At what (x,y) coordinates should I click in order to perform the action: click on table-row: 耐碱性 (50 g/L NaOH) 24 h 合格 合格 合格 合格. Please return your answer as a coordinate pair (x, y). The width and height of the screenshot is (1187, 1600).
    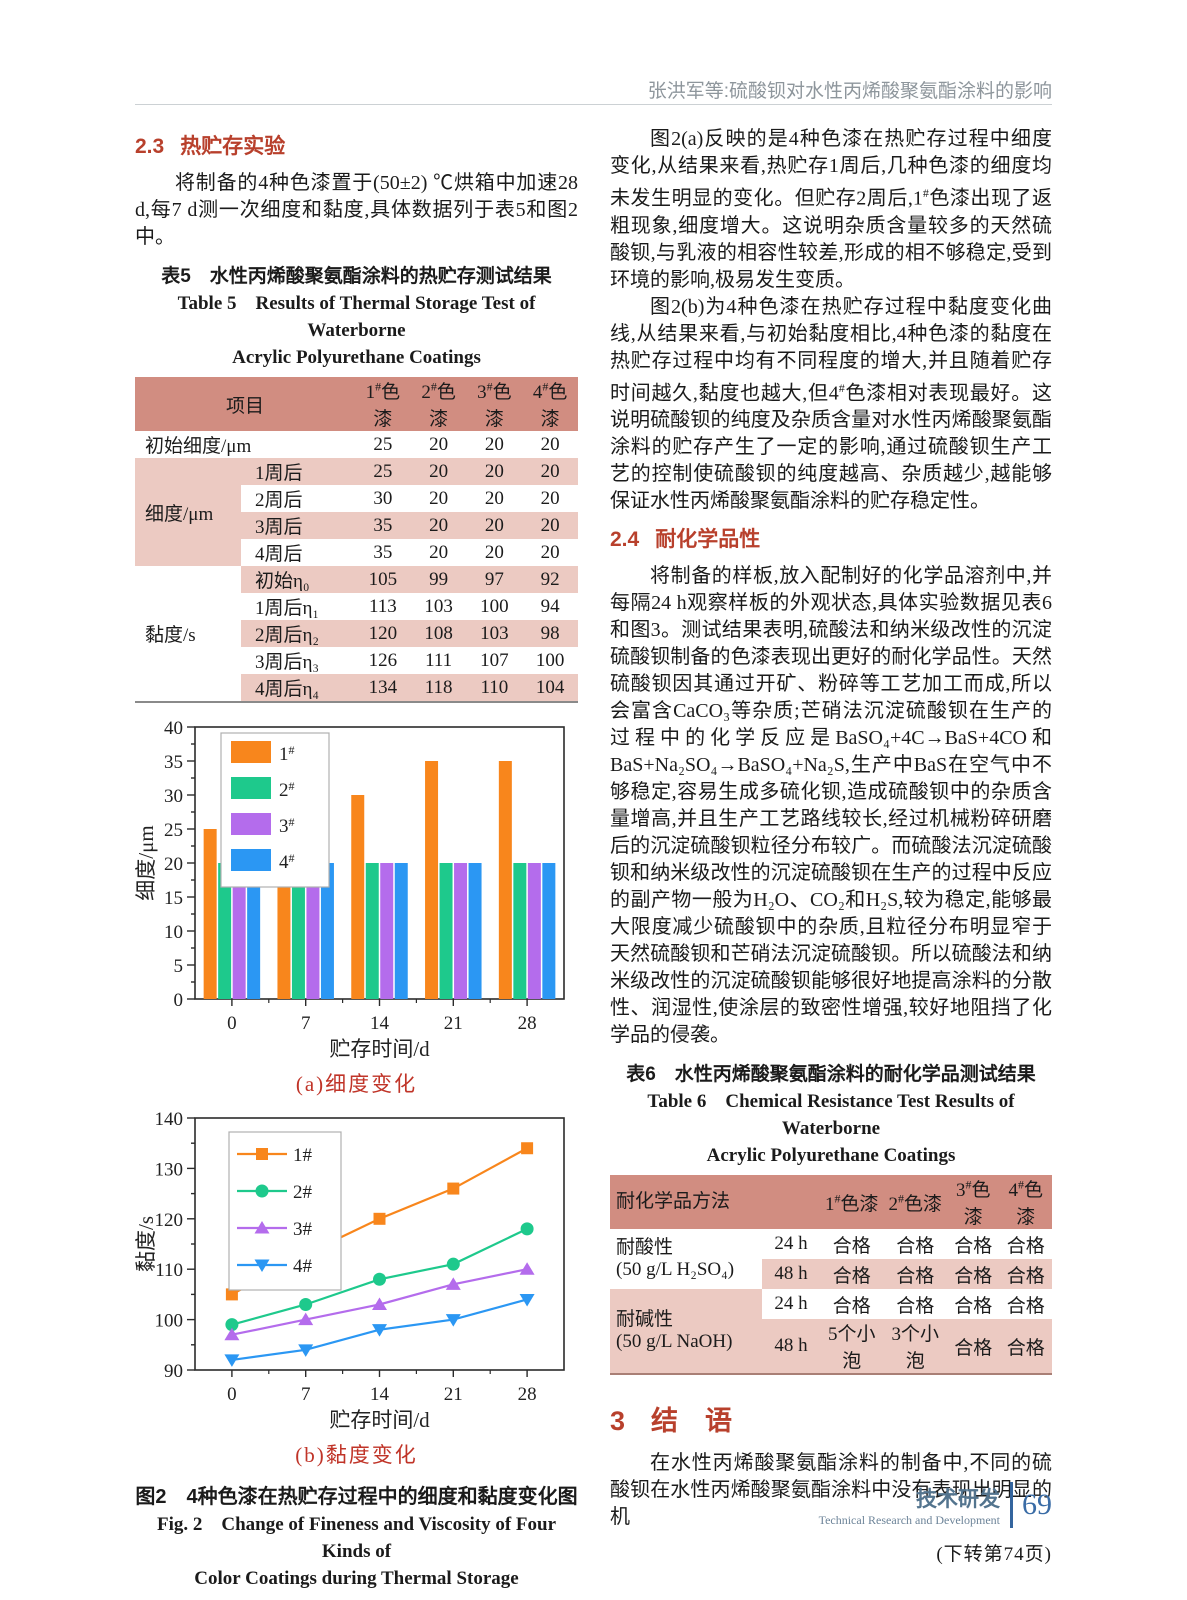
    Looking at the image, I should click on (831, 1332).